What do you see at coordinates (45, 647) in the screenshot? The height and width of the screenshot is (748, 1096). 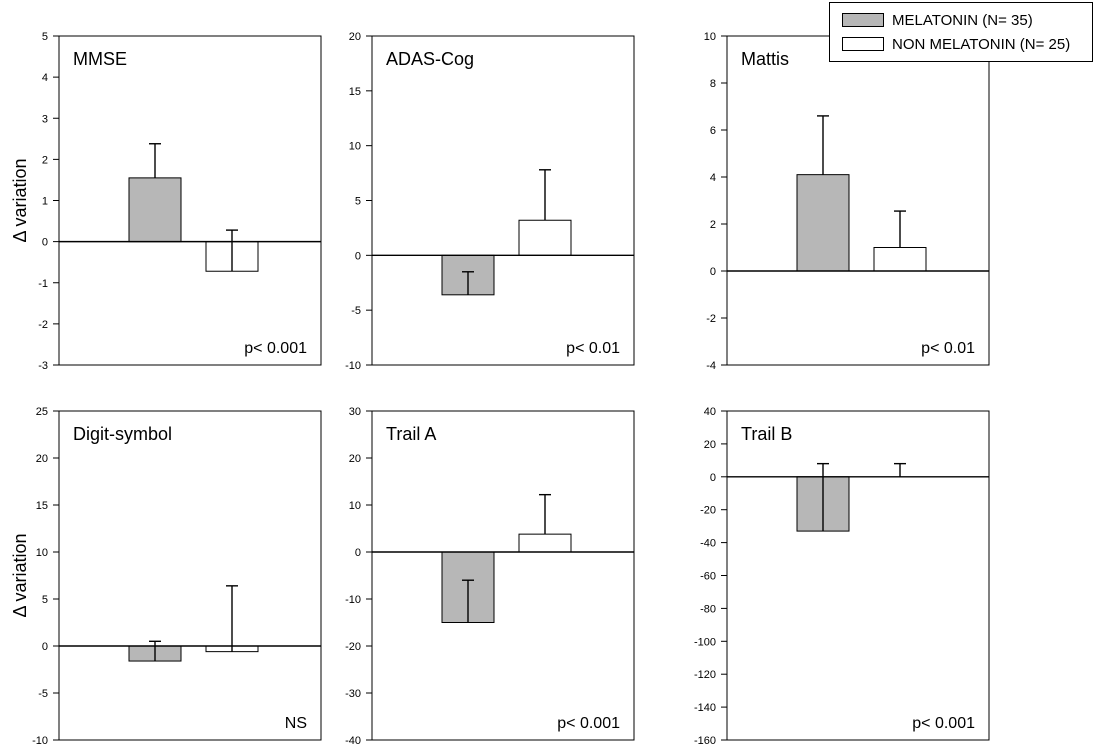 I see `panel-4-ytick-label-2: 0` at bounding box center [45, 647].